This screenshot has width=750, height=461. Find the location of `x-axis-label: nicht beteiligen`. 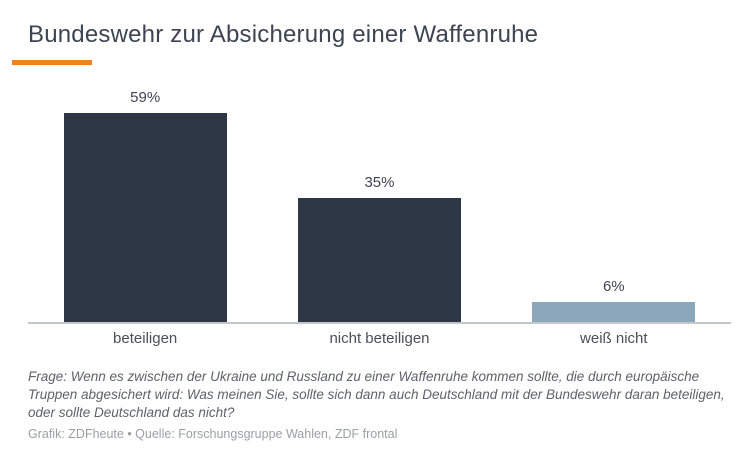

x-axis-label: nicht beteiligen is located at coordinates (379, 338).